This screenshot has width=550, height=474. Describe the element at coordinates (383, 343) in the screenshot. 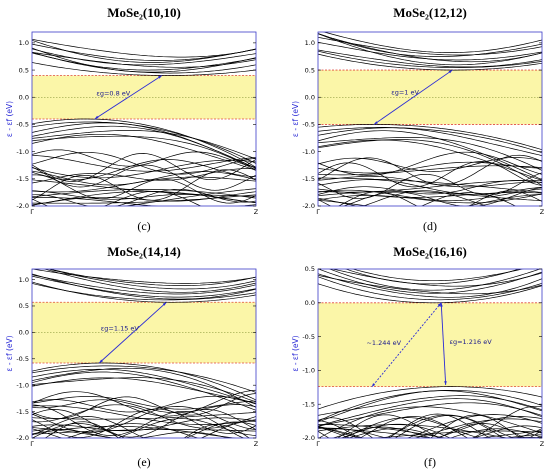

I see `gap-annotation: ~1.244 eV` at that location.